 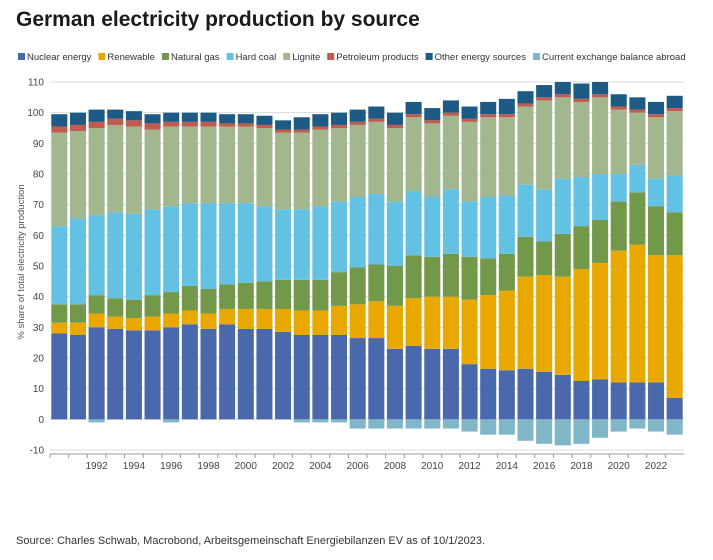 I want to click on chart-title: German electricity production by source, so click(x=218, y=19).